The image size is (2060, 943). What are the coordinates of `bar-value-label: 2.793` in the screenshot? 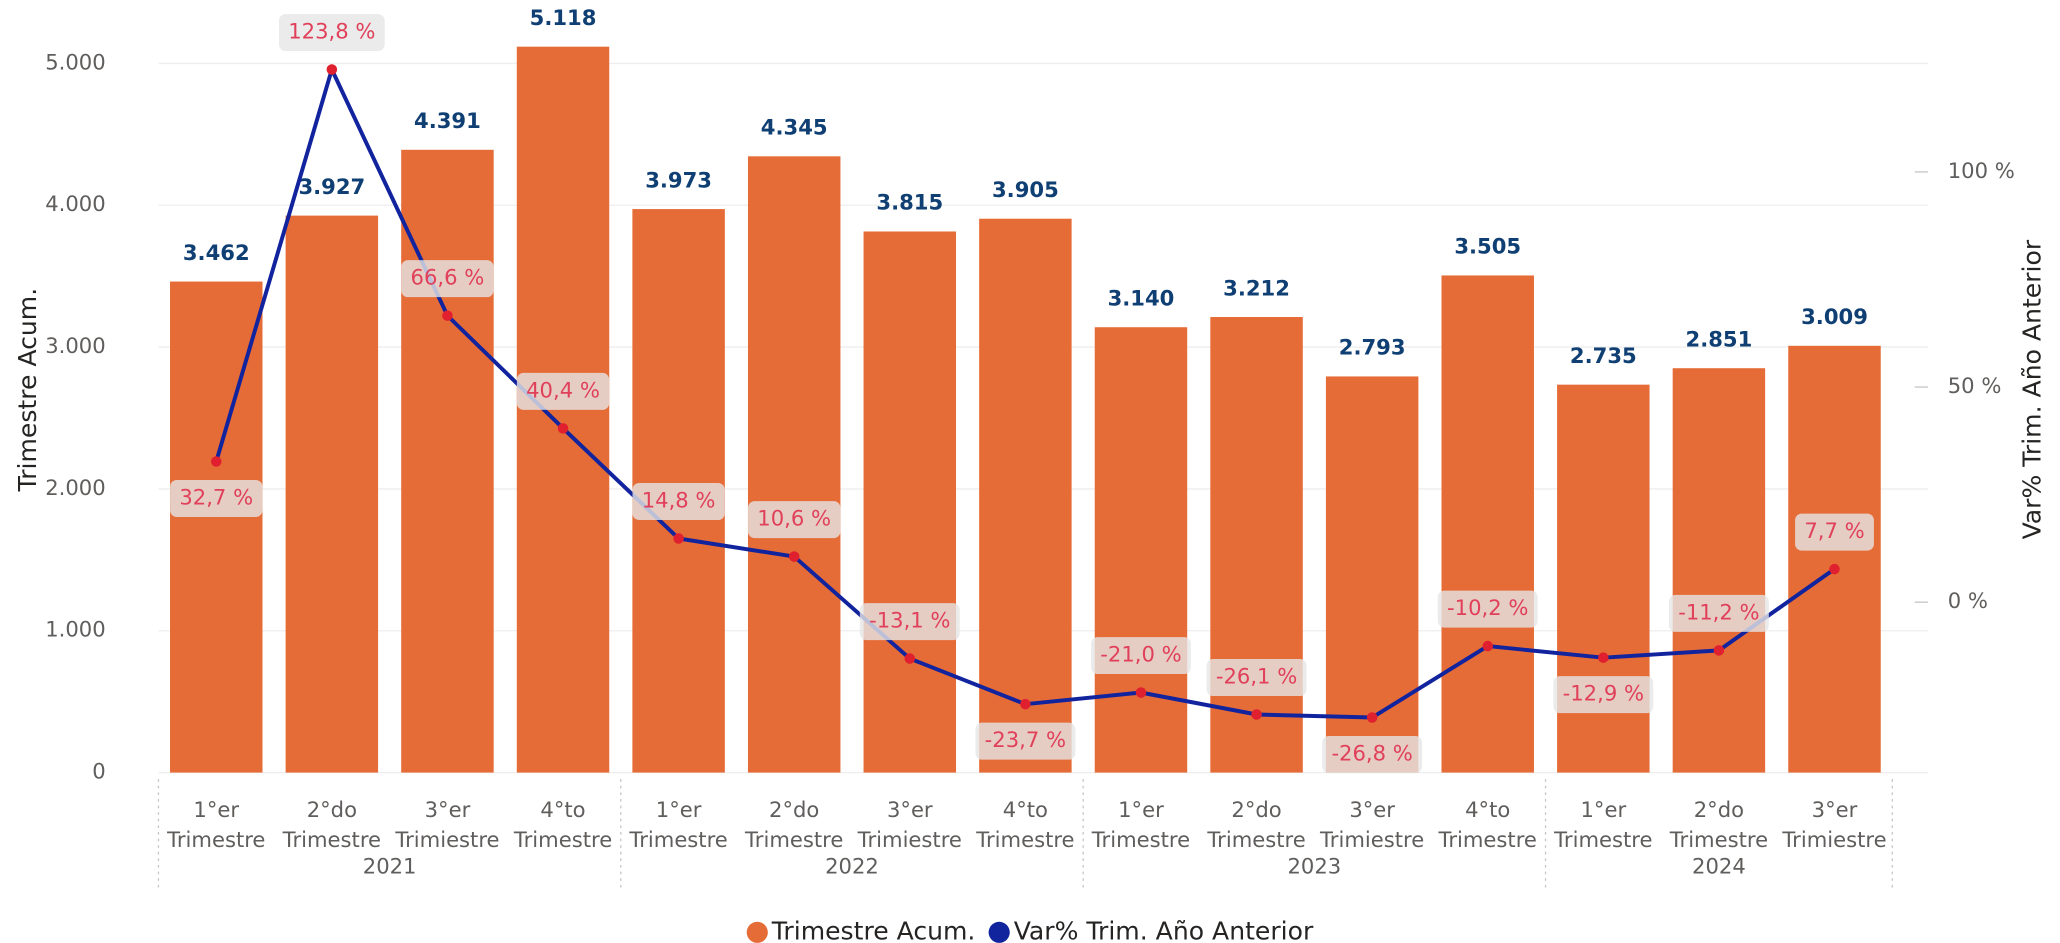 It's located at (1372, 347).